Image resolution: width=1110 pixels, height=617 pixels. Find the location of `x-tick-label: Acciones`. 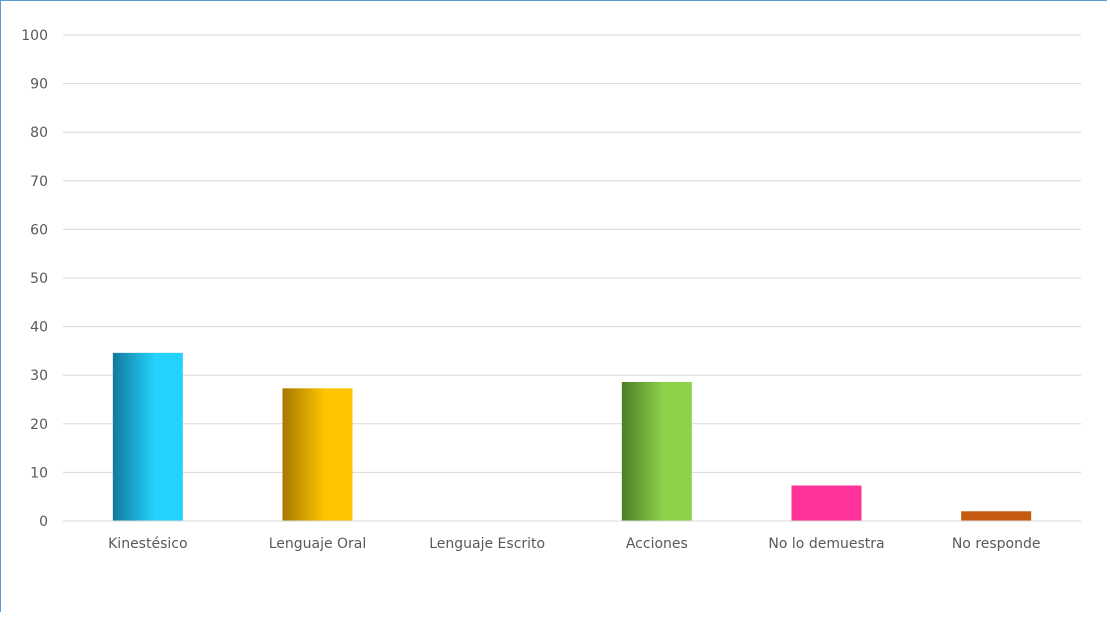

x-tick-label: Acciones is located at coordinates (657, 544).